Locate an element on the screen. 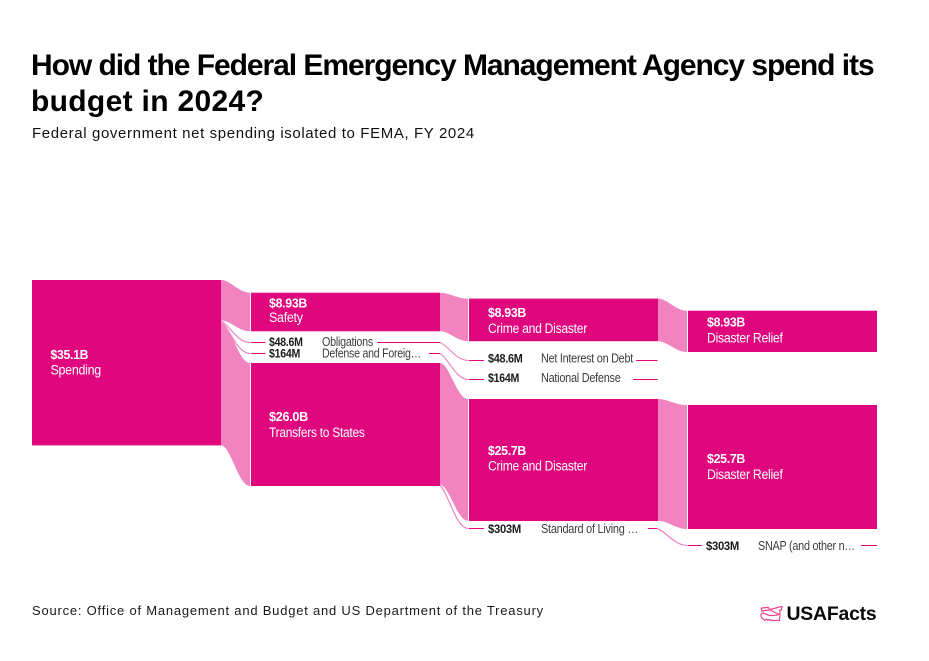 The width and height of the screenshot is (929, 661). svg-text: Net Interest on Debt is located at coordinates (587, 358).